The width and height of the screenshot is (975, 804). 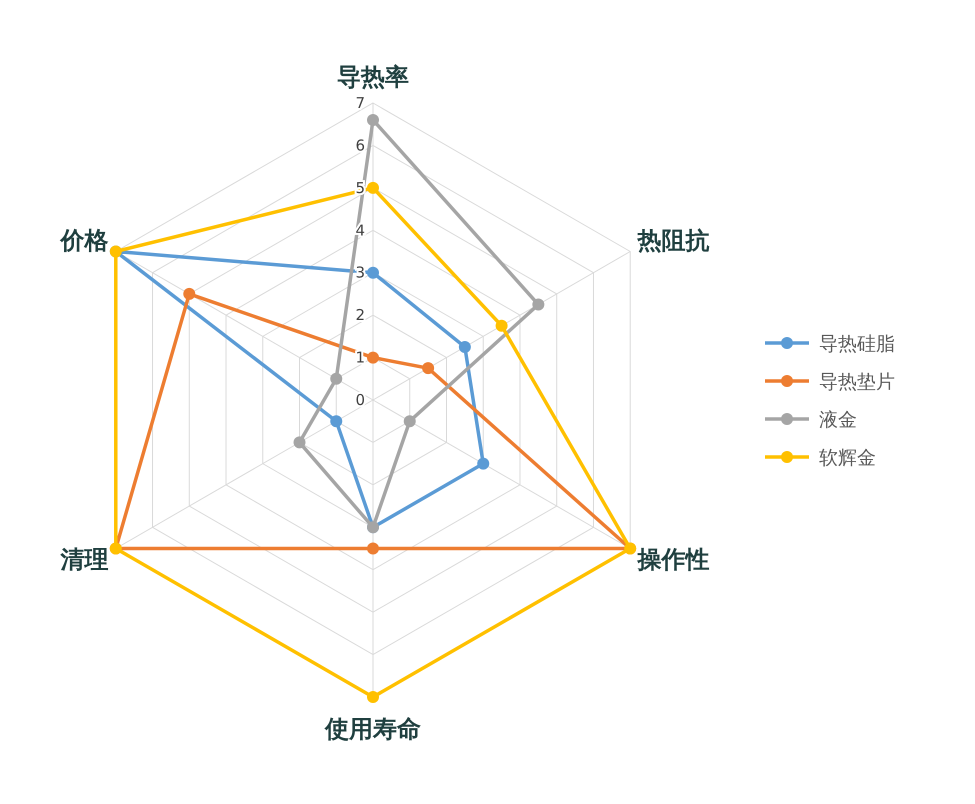 I want to click on spoke-label: 热阻抗, so click(x=673, y=240).